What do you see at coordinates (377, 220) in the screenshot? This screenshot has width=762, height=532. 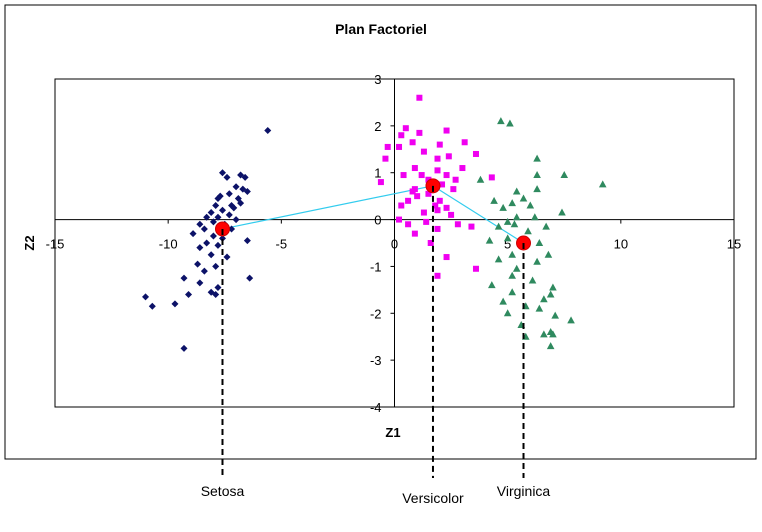 I see `y-tick-label: 0` at bounding box center [377, 220].